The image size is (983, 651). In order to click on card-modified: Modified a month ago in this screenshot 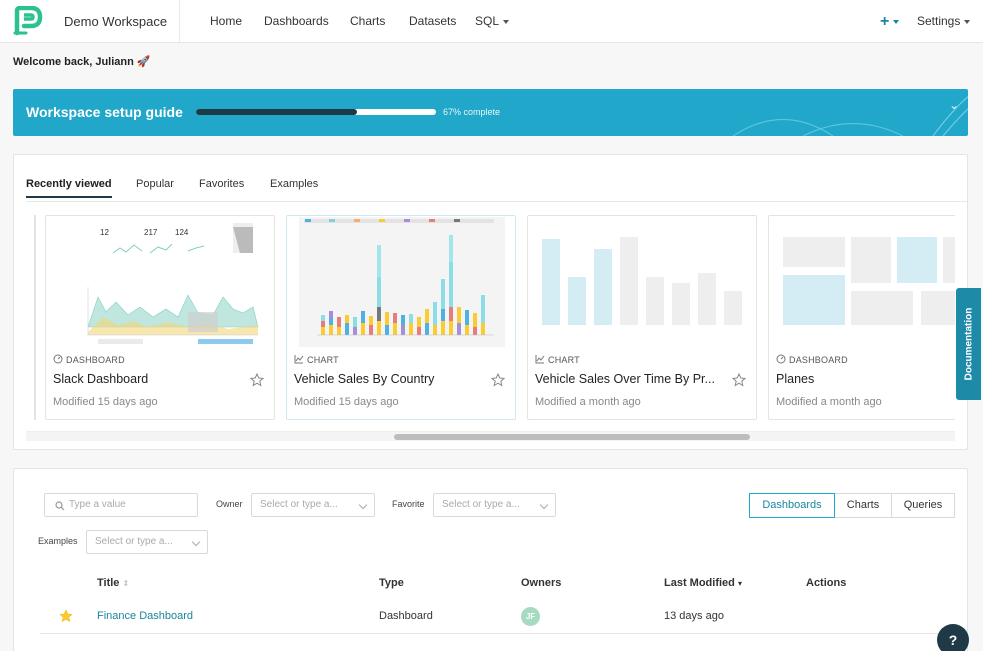, I will do `click(588, 402)`.